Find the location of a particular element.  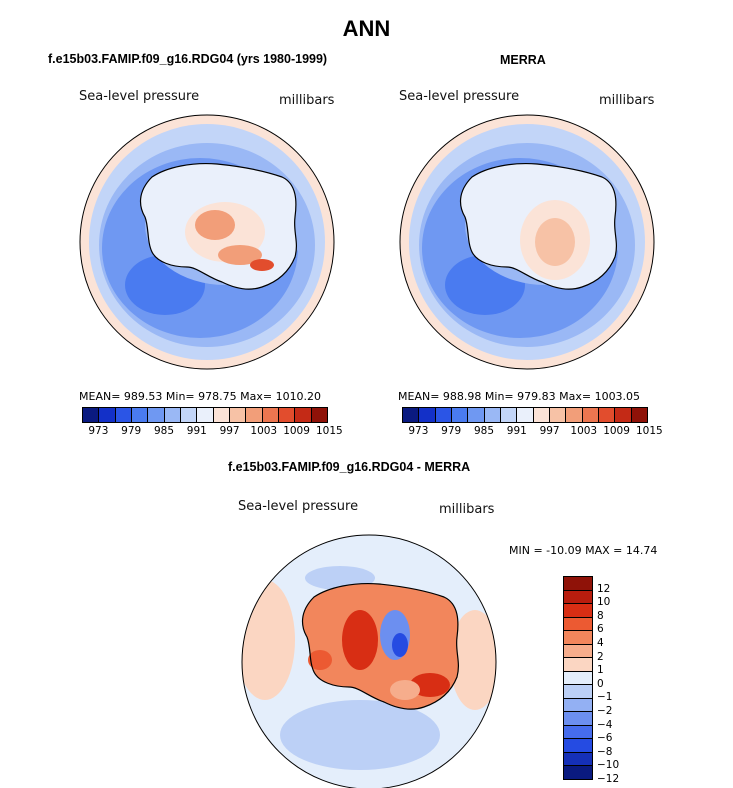

colorbar-tick-label: 12 is located at coordinates (604, 588).